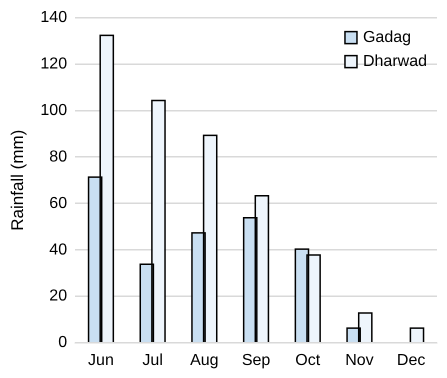  What do you see at coordinates (256, 360) in the screenshot?
I see `x-tick-label: Sep` at bounding box center [256, 360].